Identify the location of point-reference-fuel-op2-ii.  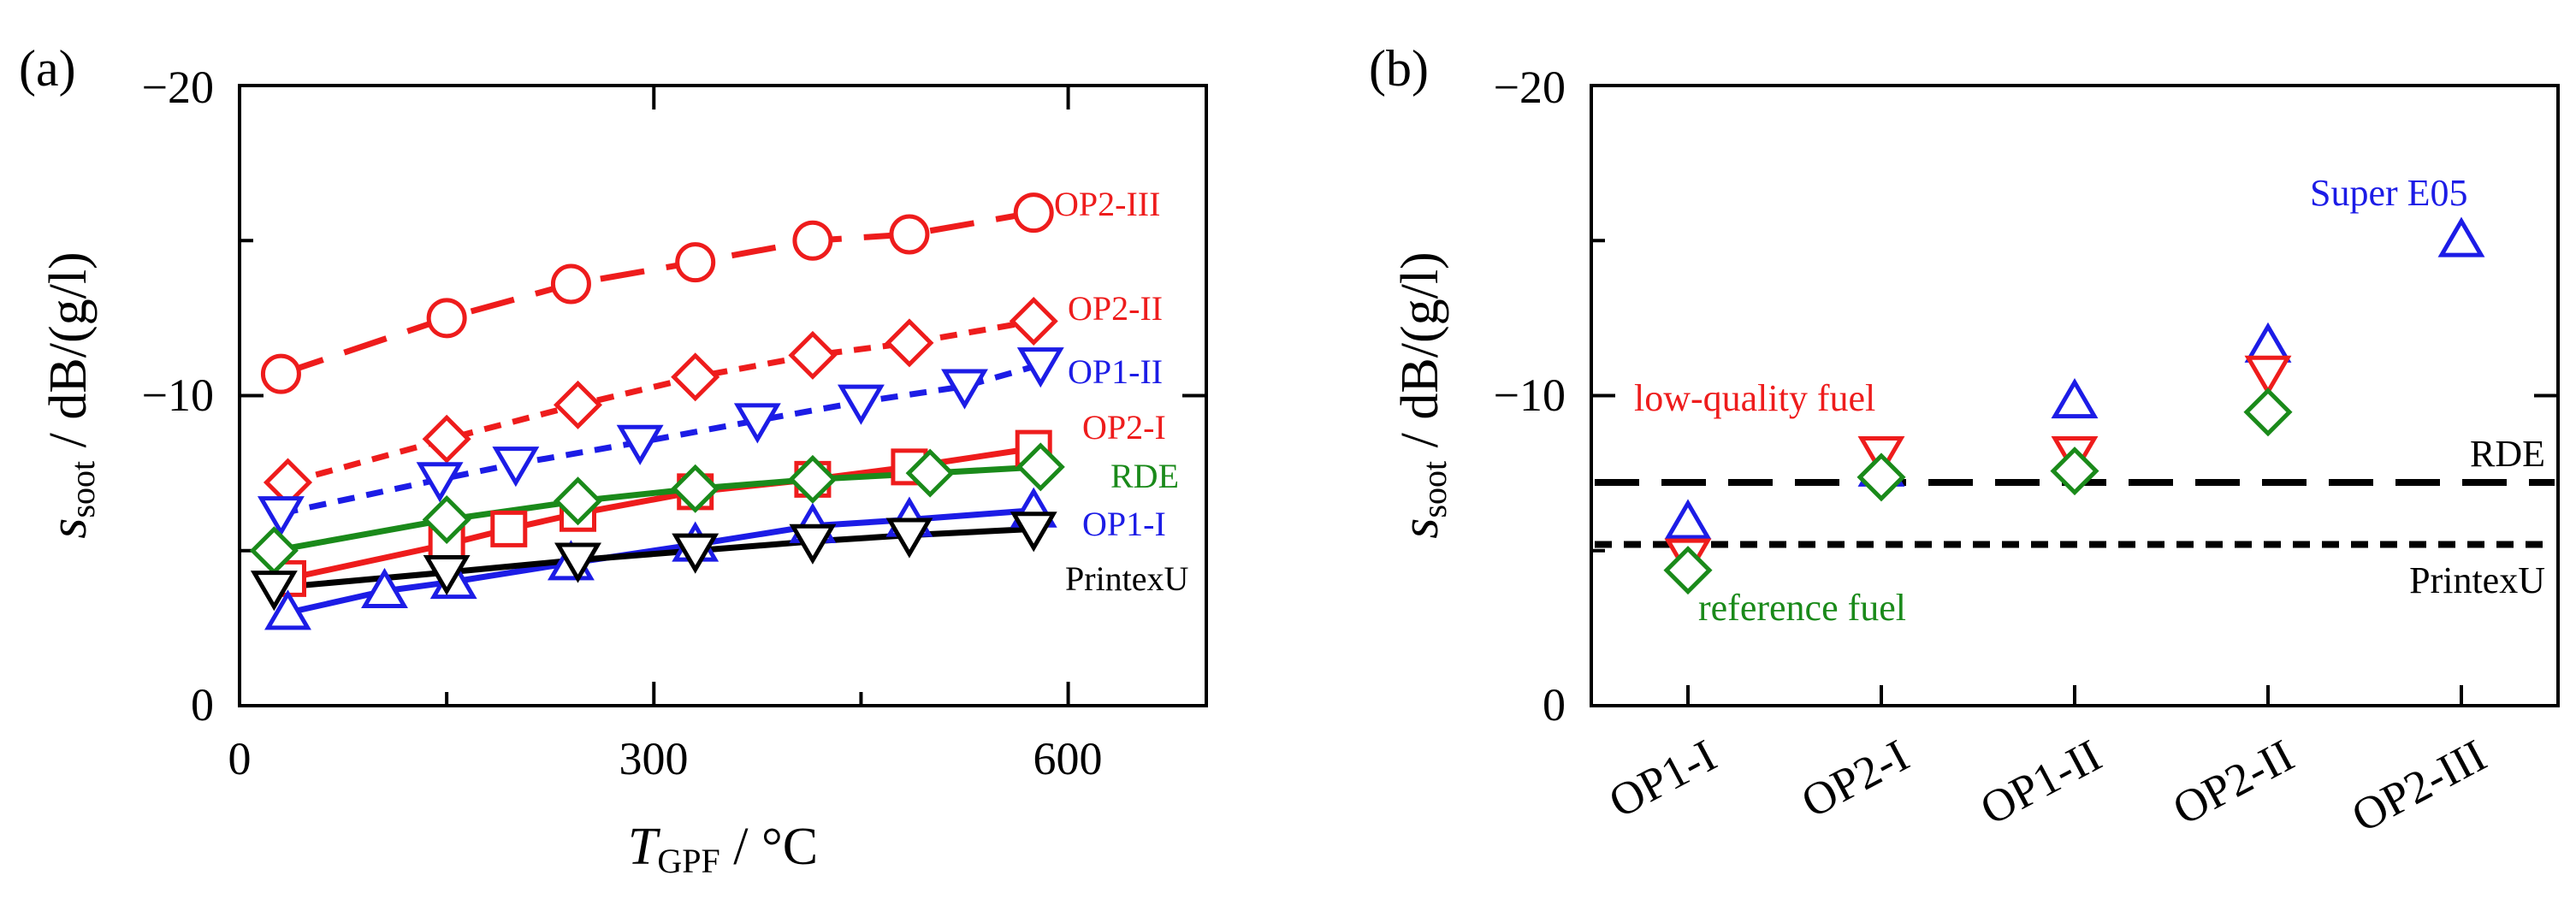
(2268, 412).